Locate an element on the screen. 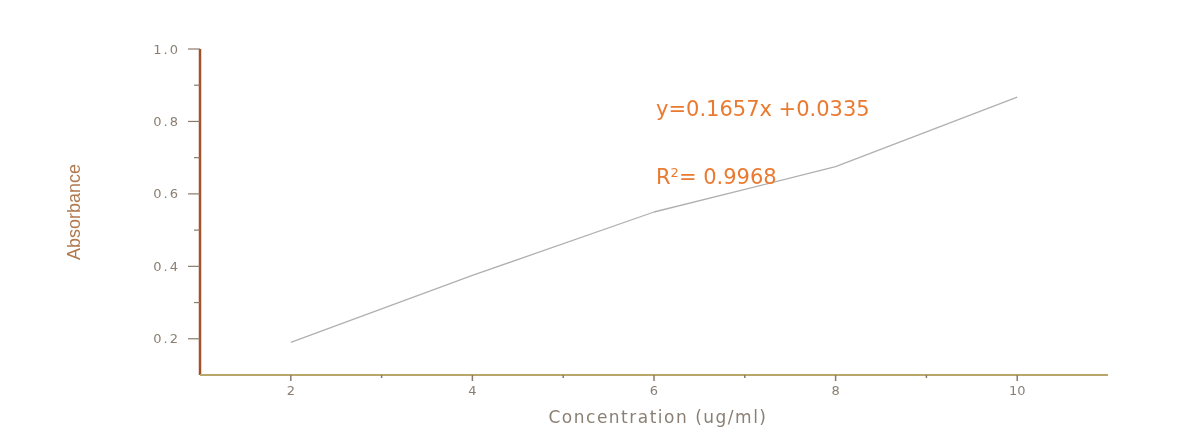 Image resolution: width=1200 pixels, height=427 pixels. y-tick-label: 0.4 is located at coordinates (166, 266).